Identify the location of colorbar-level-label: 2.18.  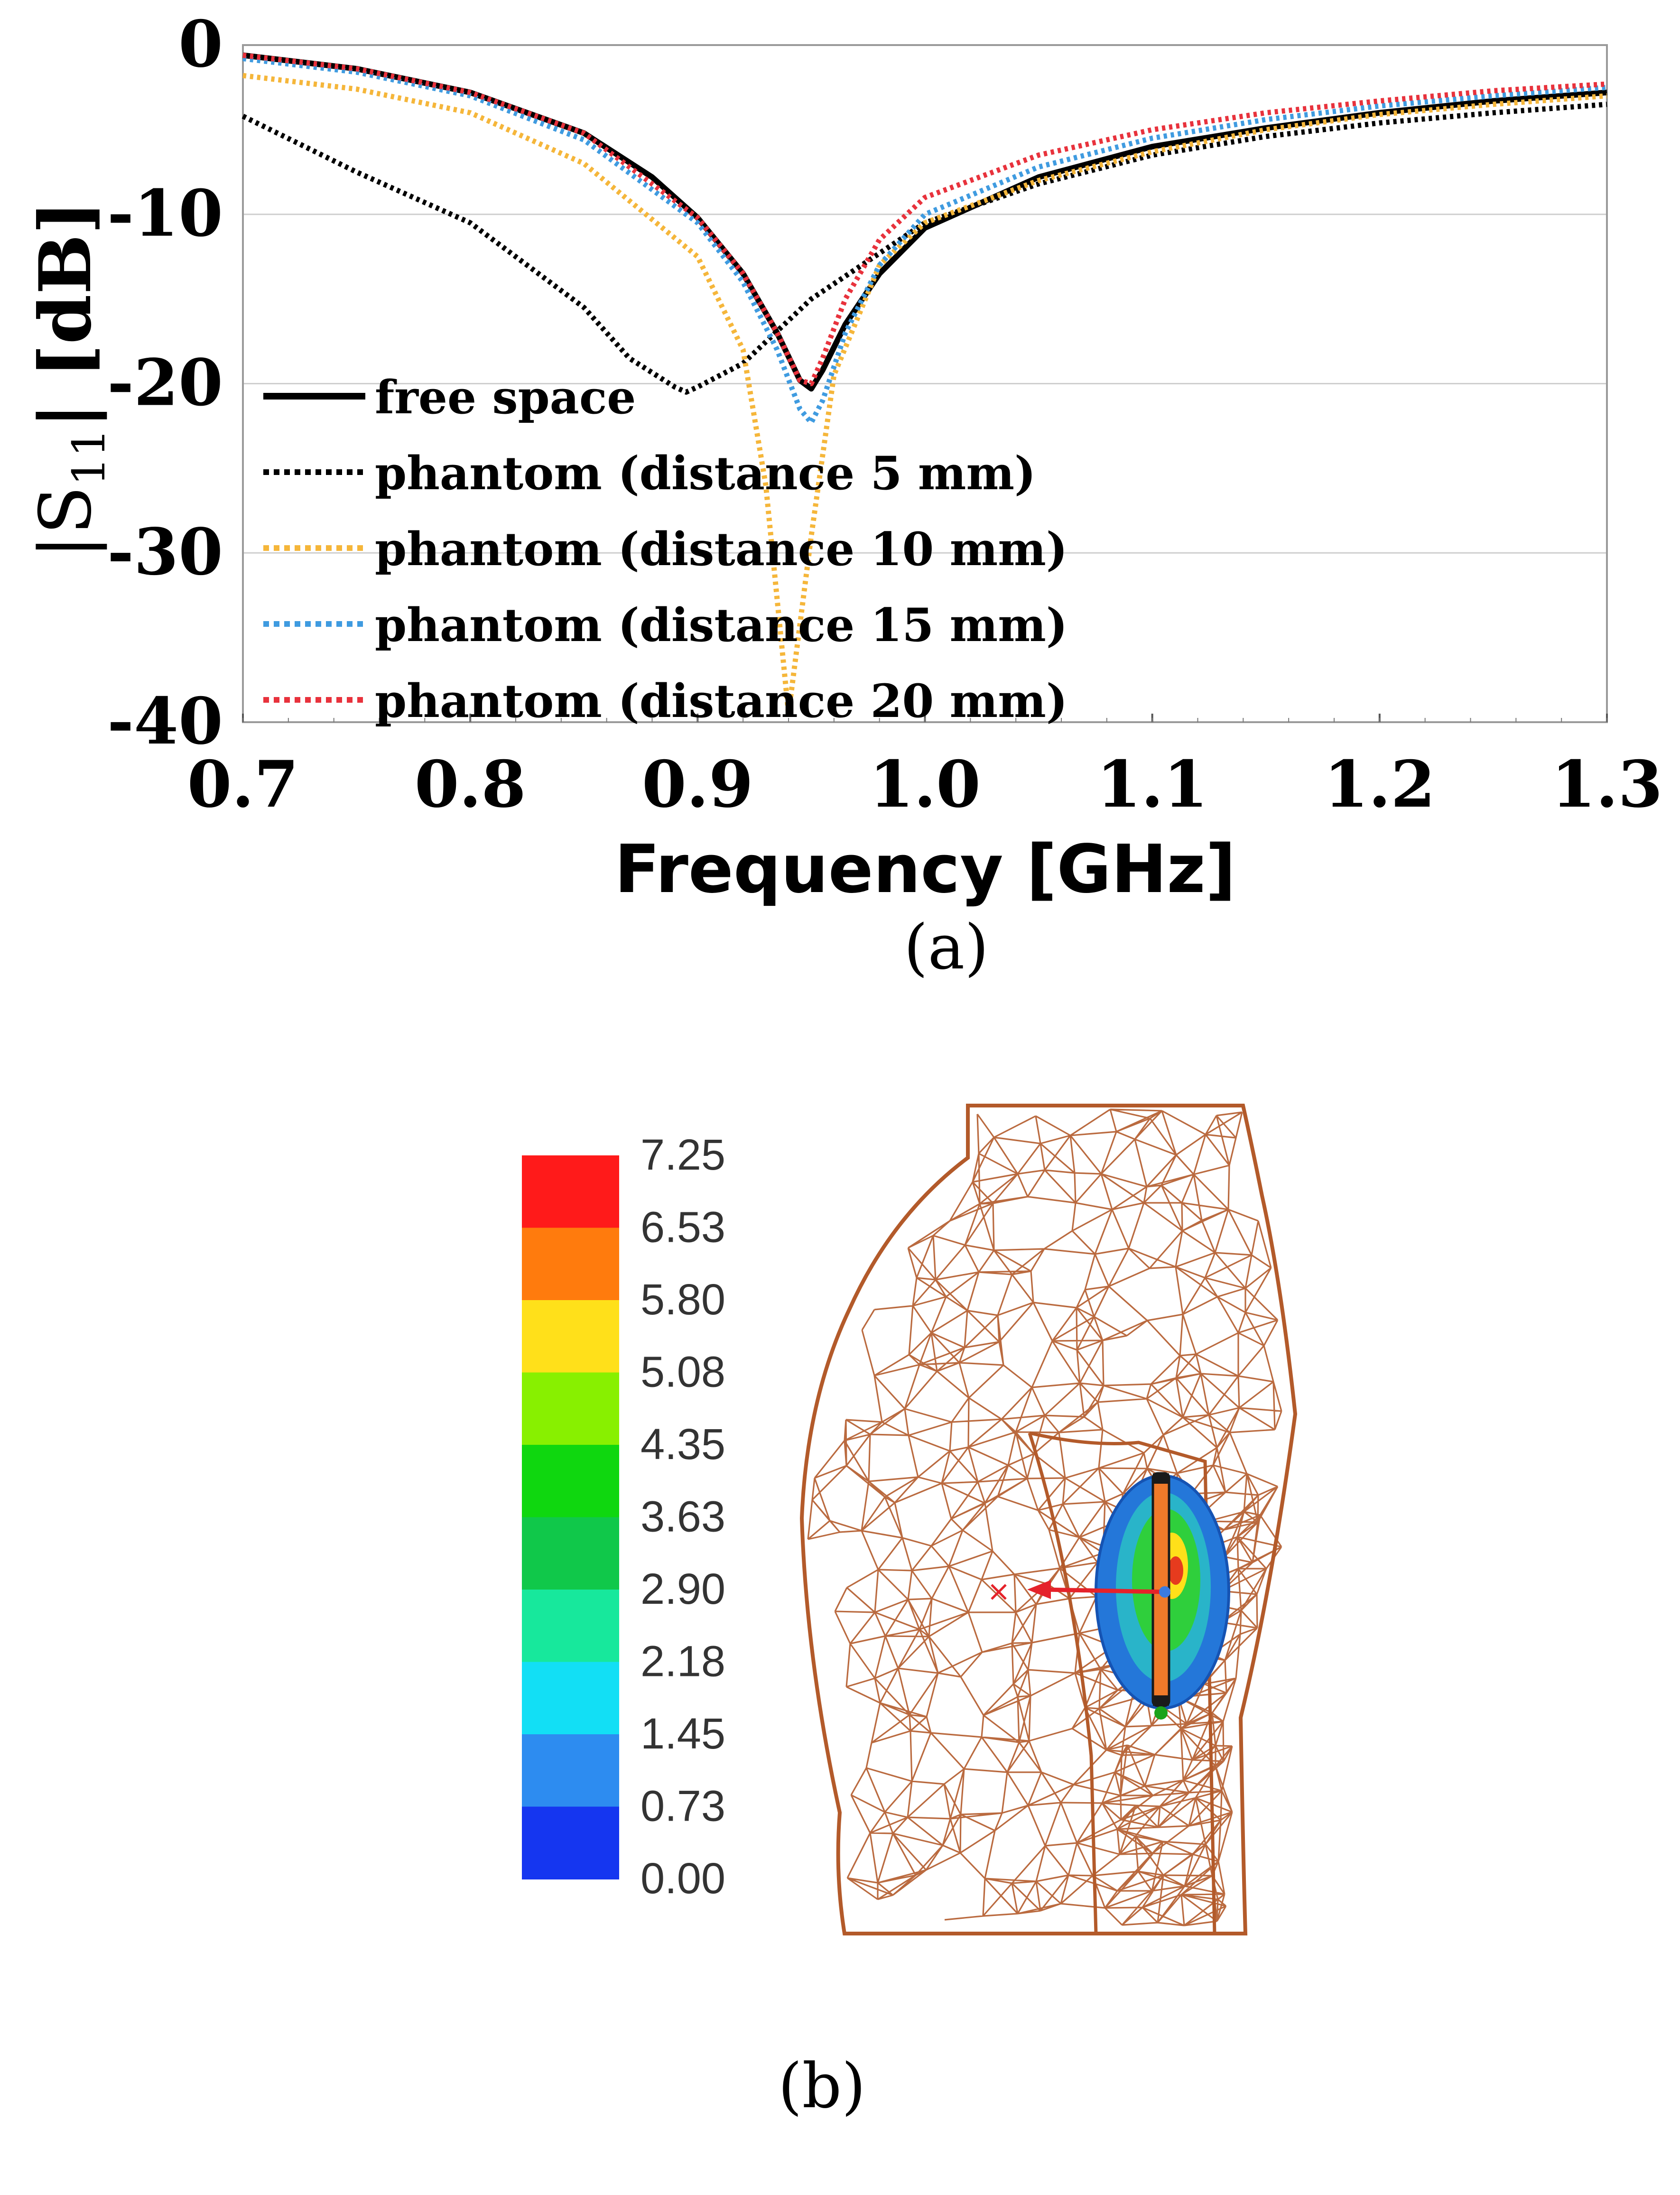
(682, 1661).